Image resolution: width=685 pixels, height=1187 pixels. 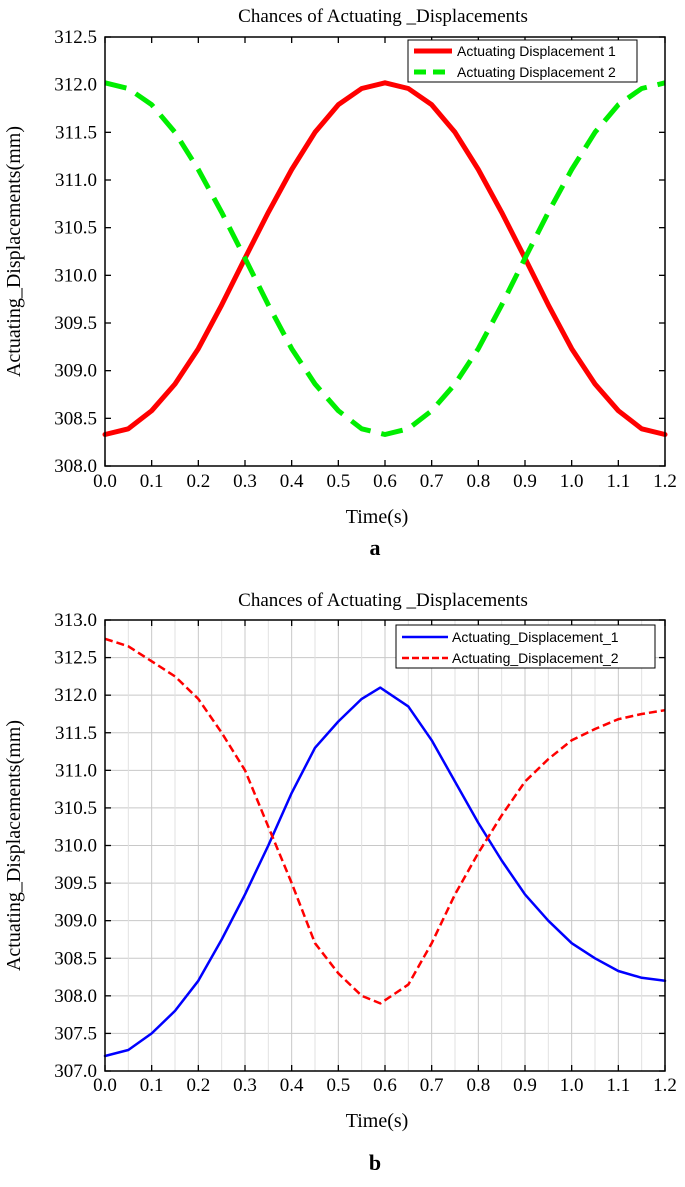 What do you see at coordinates (75, 1033) in the screenshot?
I see `y-tick-label: 307.5` at bounding box center [75, 1033].